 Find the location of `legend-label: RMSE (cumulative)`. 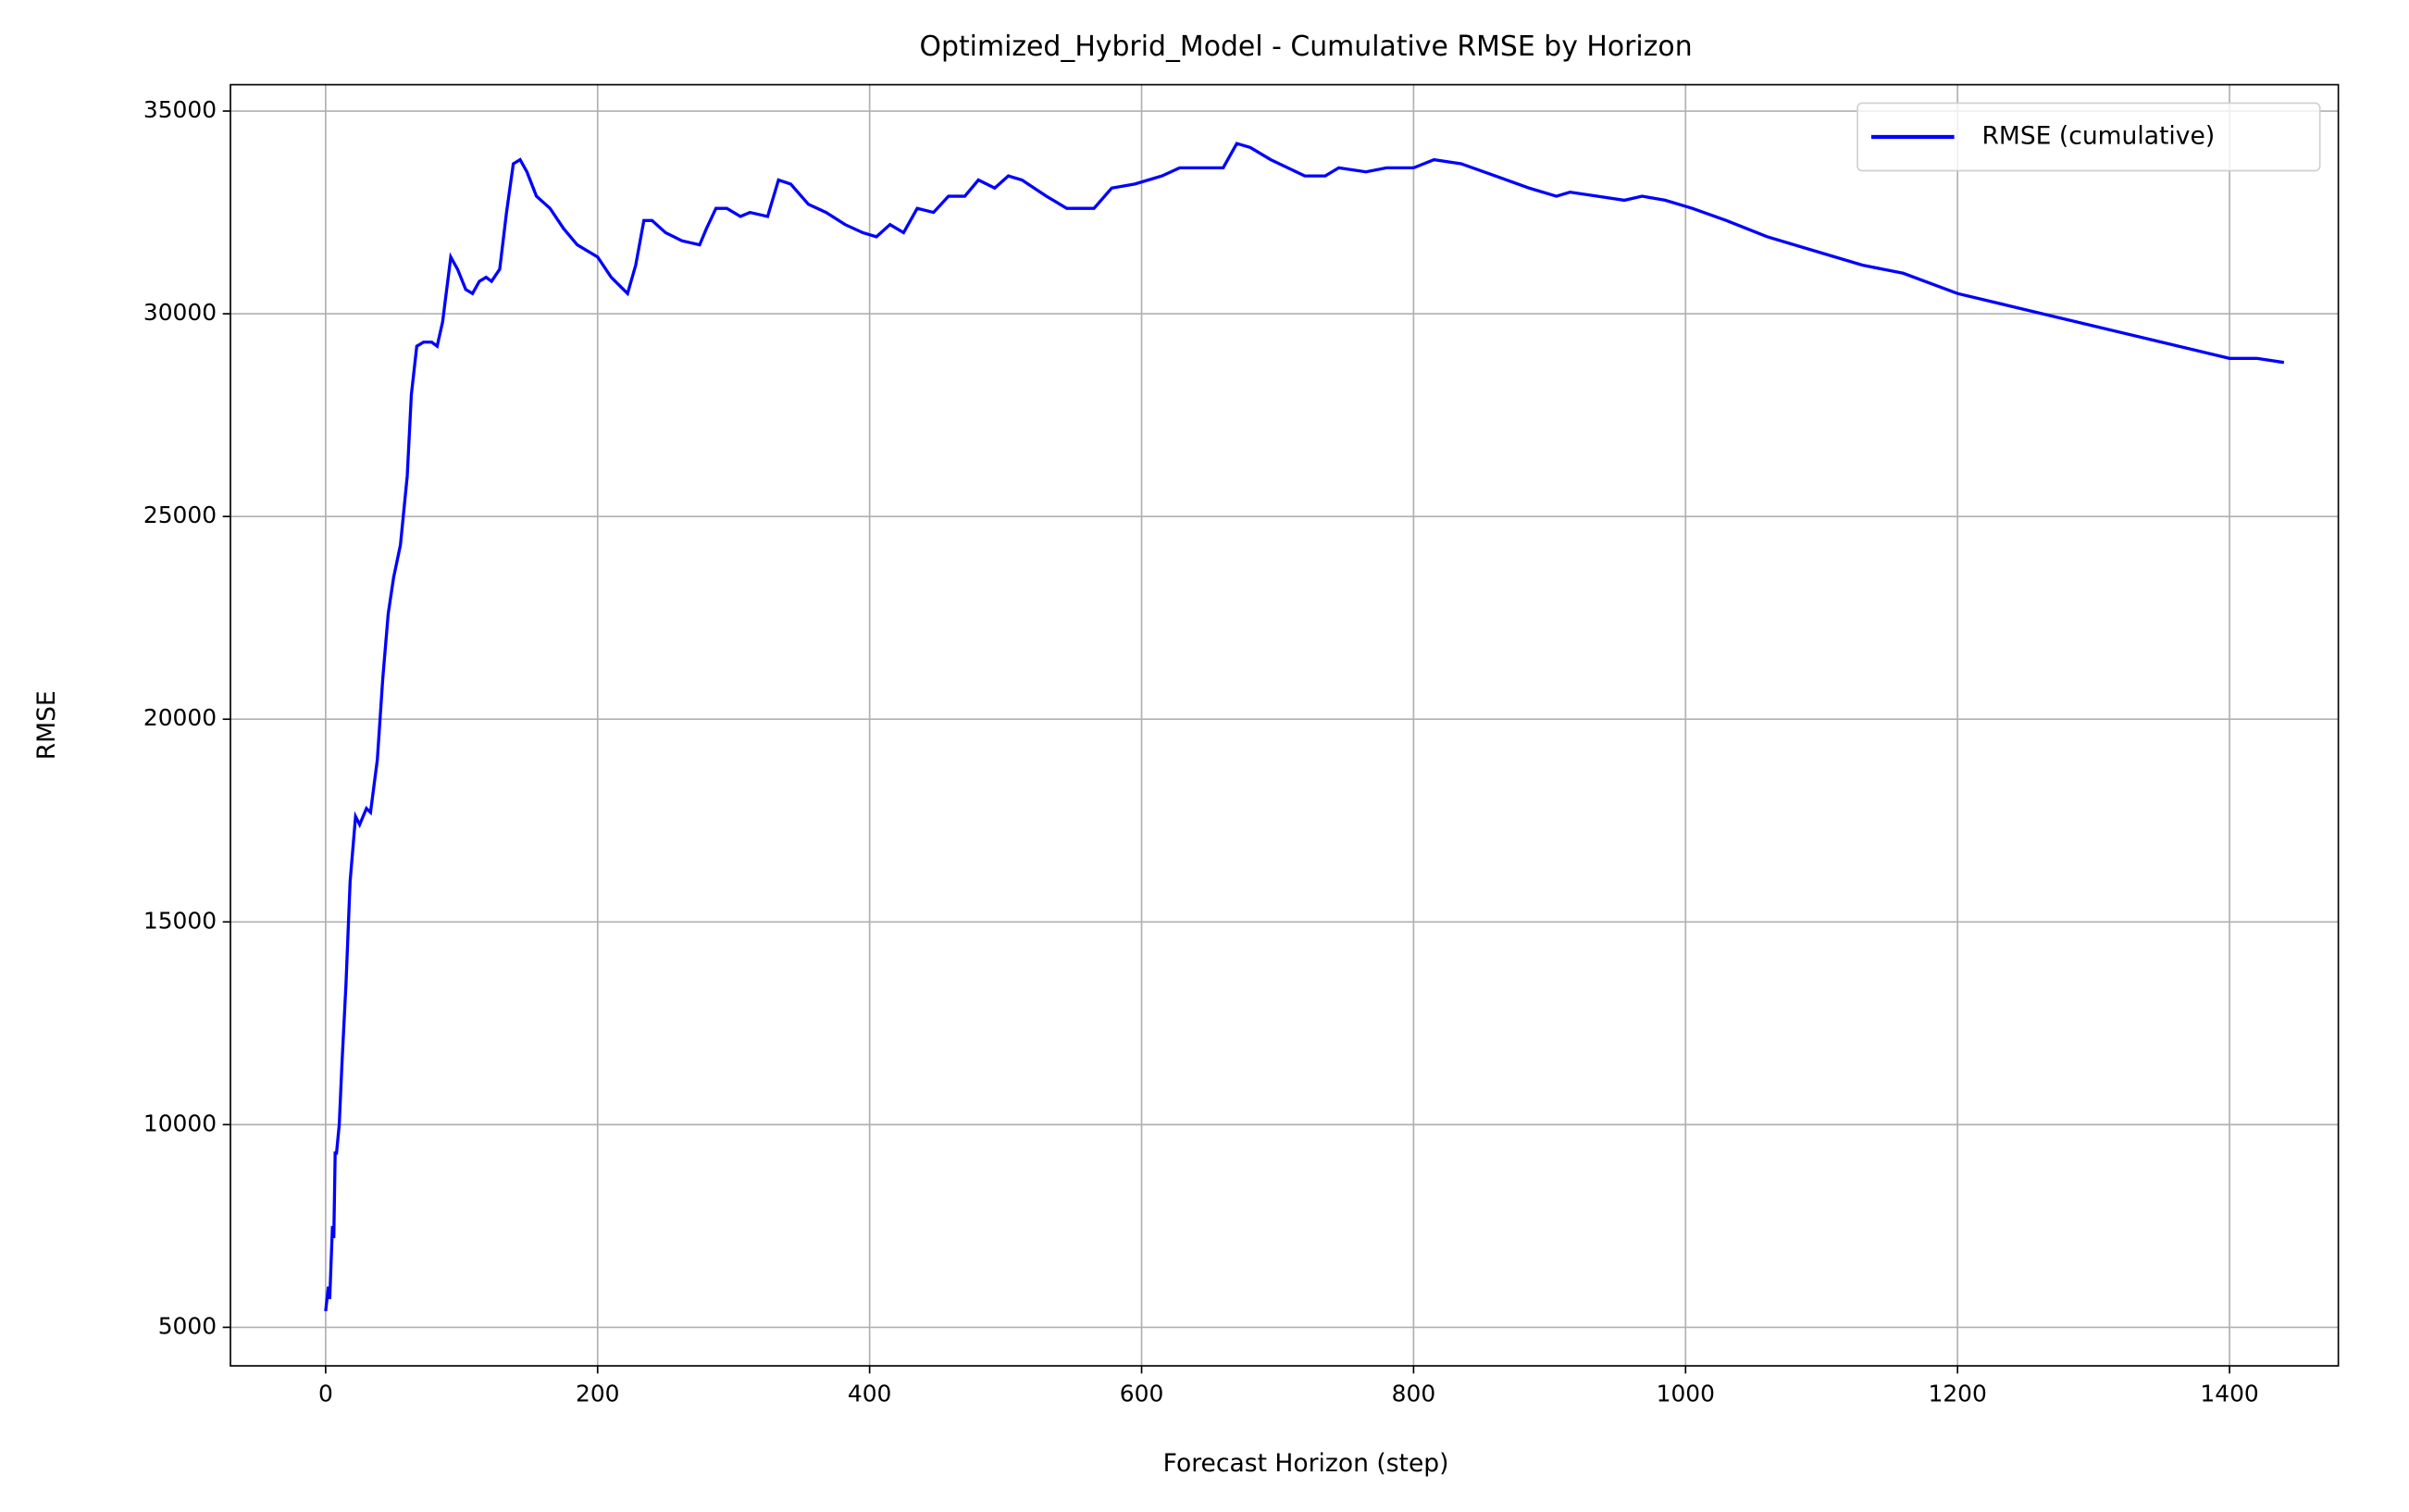

legend-label: RMSE (cumulative) is located at coordinates (2098, 135).